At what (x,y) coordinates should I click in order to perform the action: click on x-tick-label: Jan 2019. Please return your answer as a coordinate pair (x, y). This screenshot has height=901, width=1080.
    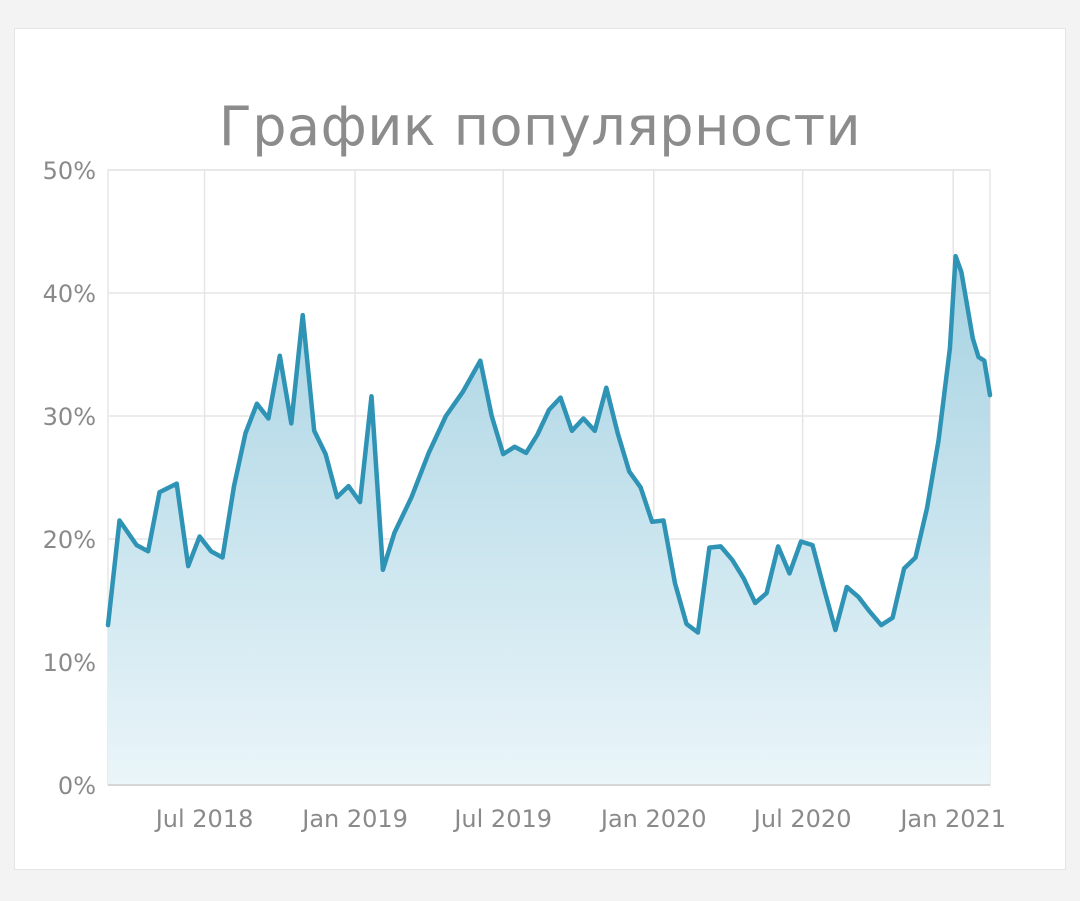
    Looking at the image, I should click on (354, 819).